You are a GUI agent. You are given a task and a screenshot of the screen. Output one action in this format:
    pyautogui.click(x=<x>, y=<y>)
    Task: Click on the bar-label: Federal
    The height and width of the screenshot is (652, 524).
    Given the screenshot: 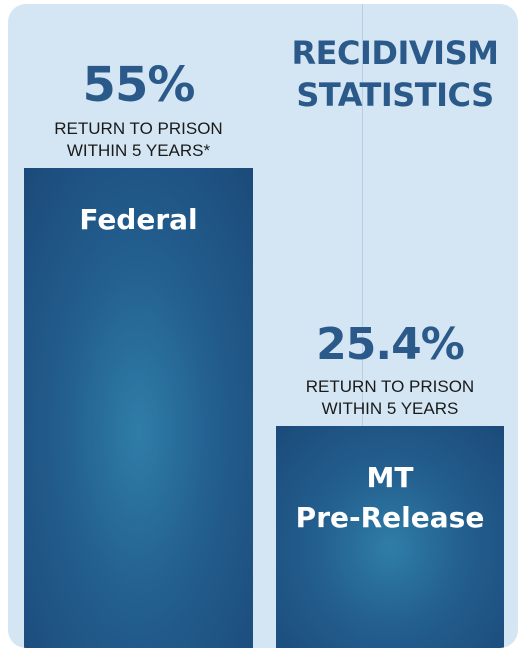 What is the action you would take?
    pyautogui.click(x=138, y=219)
    